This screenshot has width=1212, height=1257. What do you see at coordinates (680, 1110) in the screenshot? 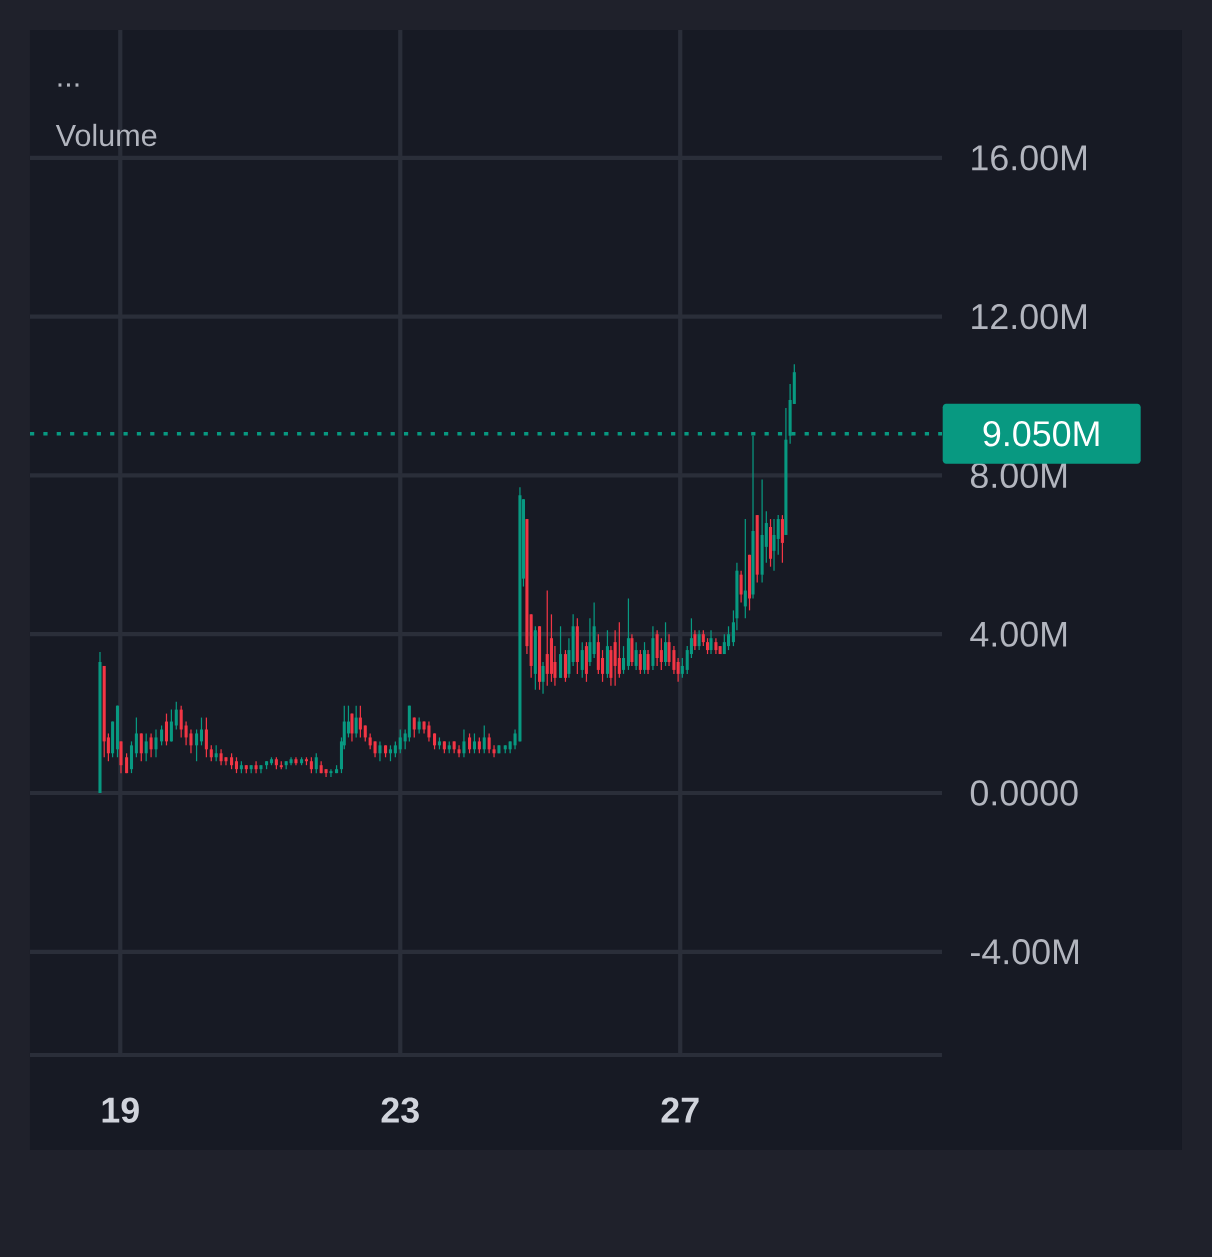
I see `x-tick-label: 27` at bounding box center [680, 1110].